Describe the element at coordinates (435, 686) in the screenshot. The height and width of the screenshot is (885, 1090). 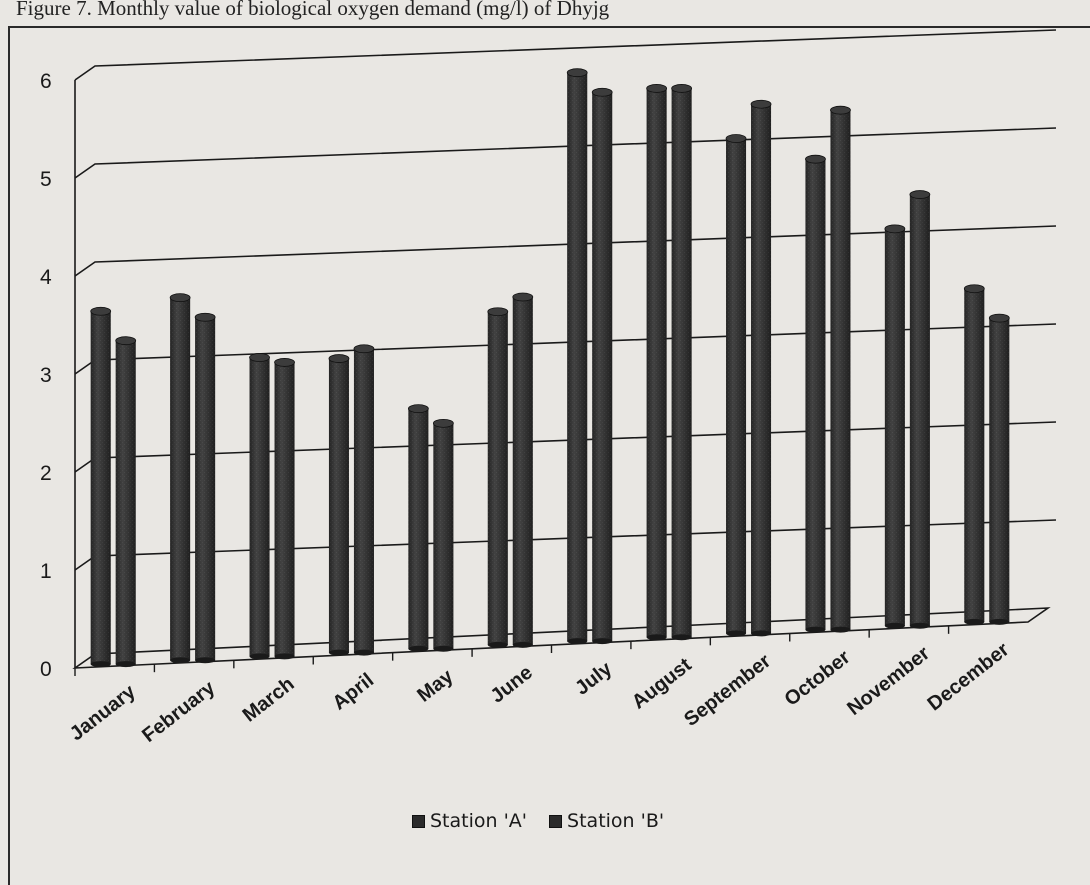
I see `x-tick-label: May` at that location.